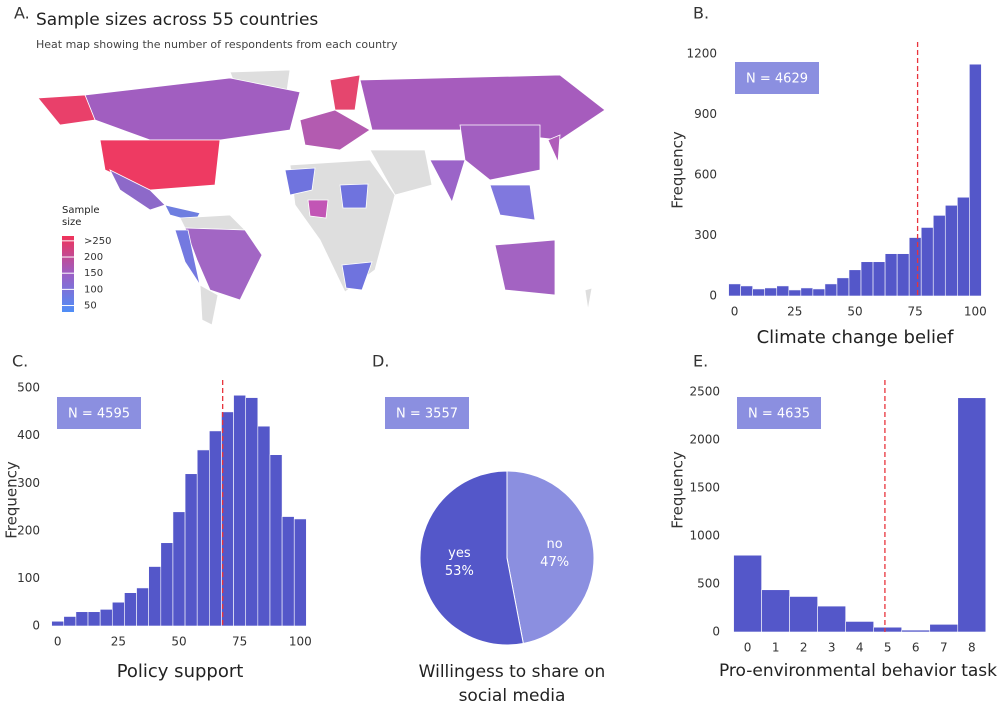 This screenshot has height=705, width=1000. I want to click on legend-title: Sample size, so click(81, 216).